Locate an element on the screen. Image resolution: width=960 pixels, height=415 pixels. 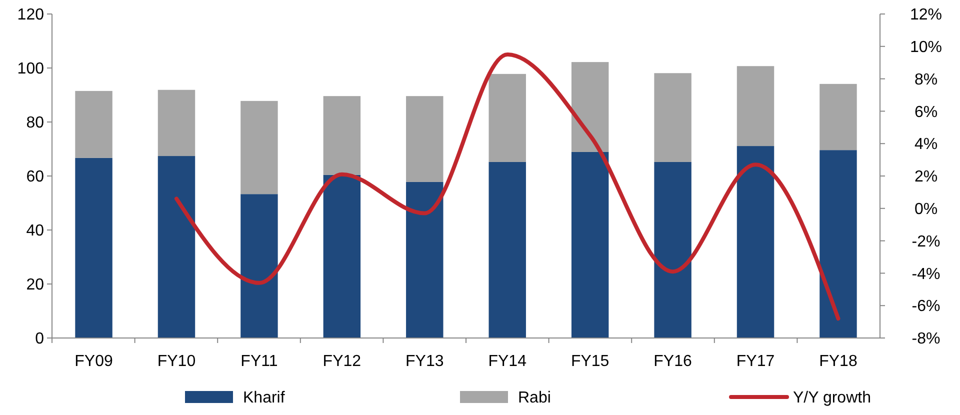
x-tick-label: FY14 is located at coordinates (507, 361).